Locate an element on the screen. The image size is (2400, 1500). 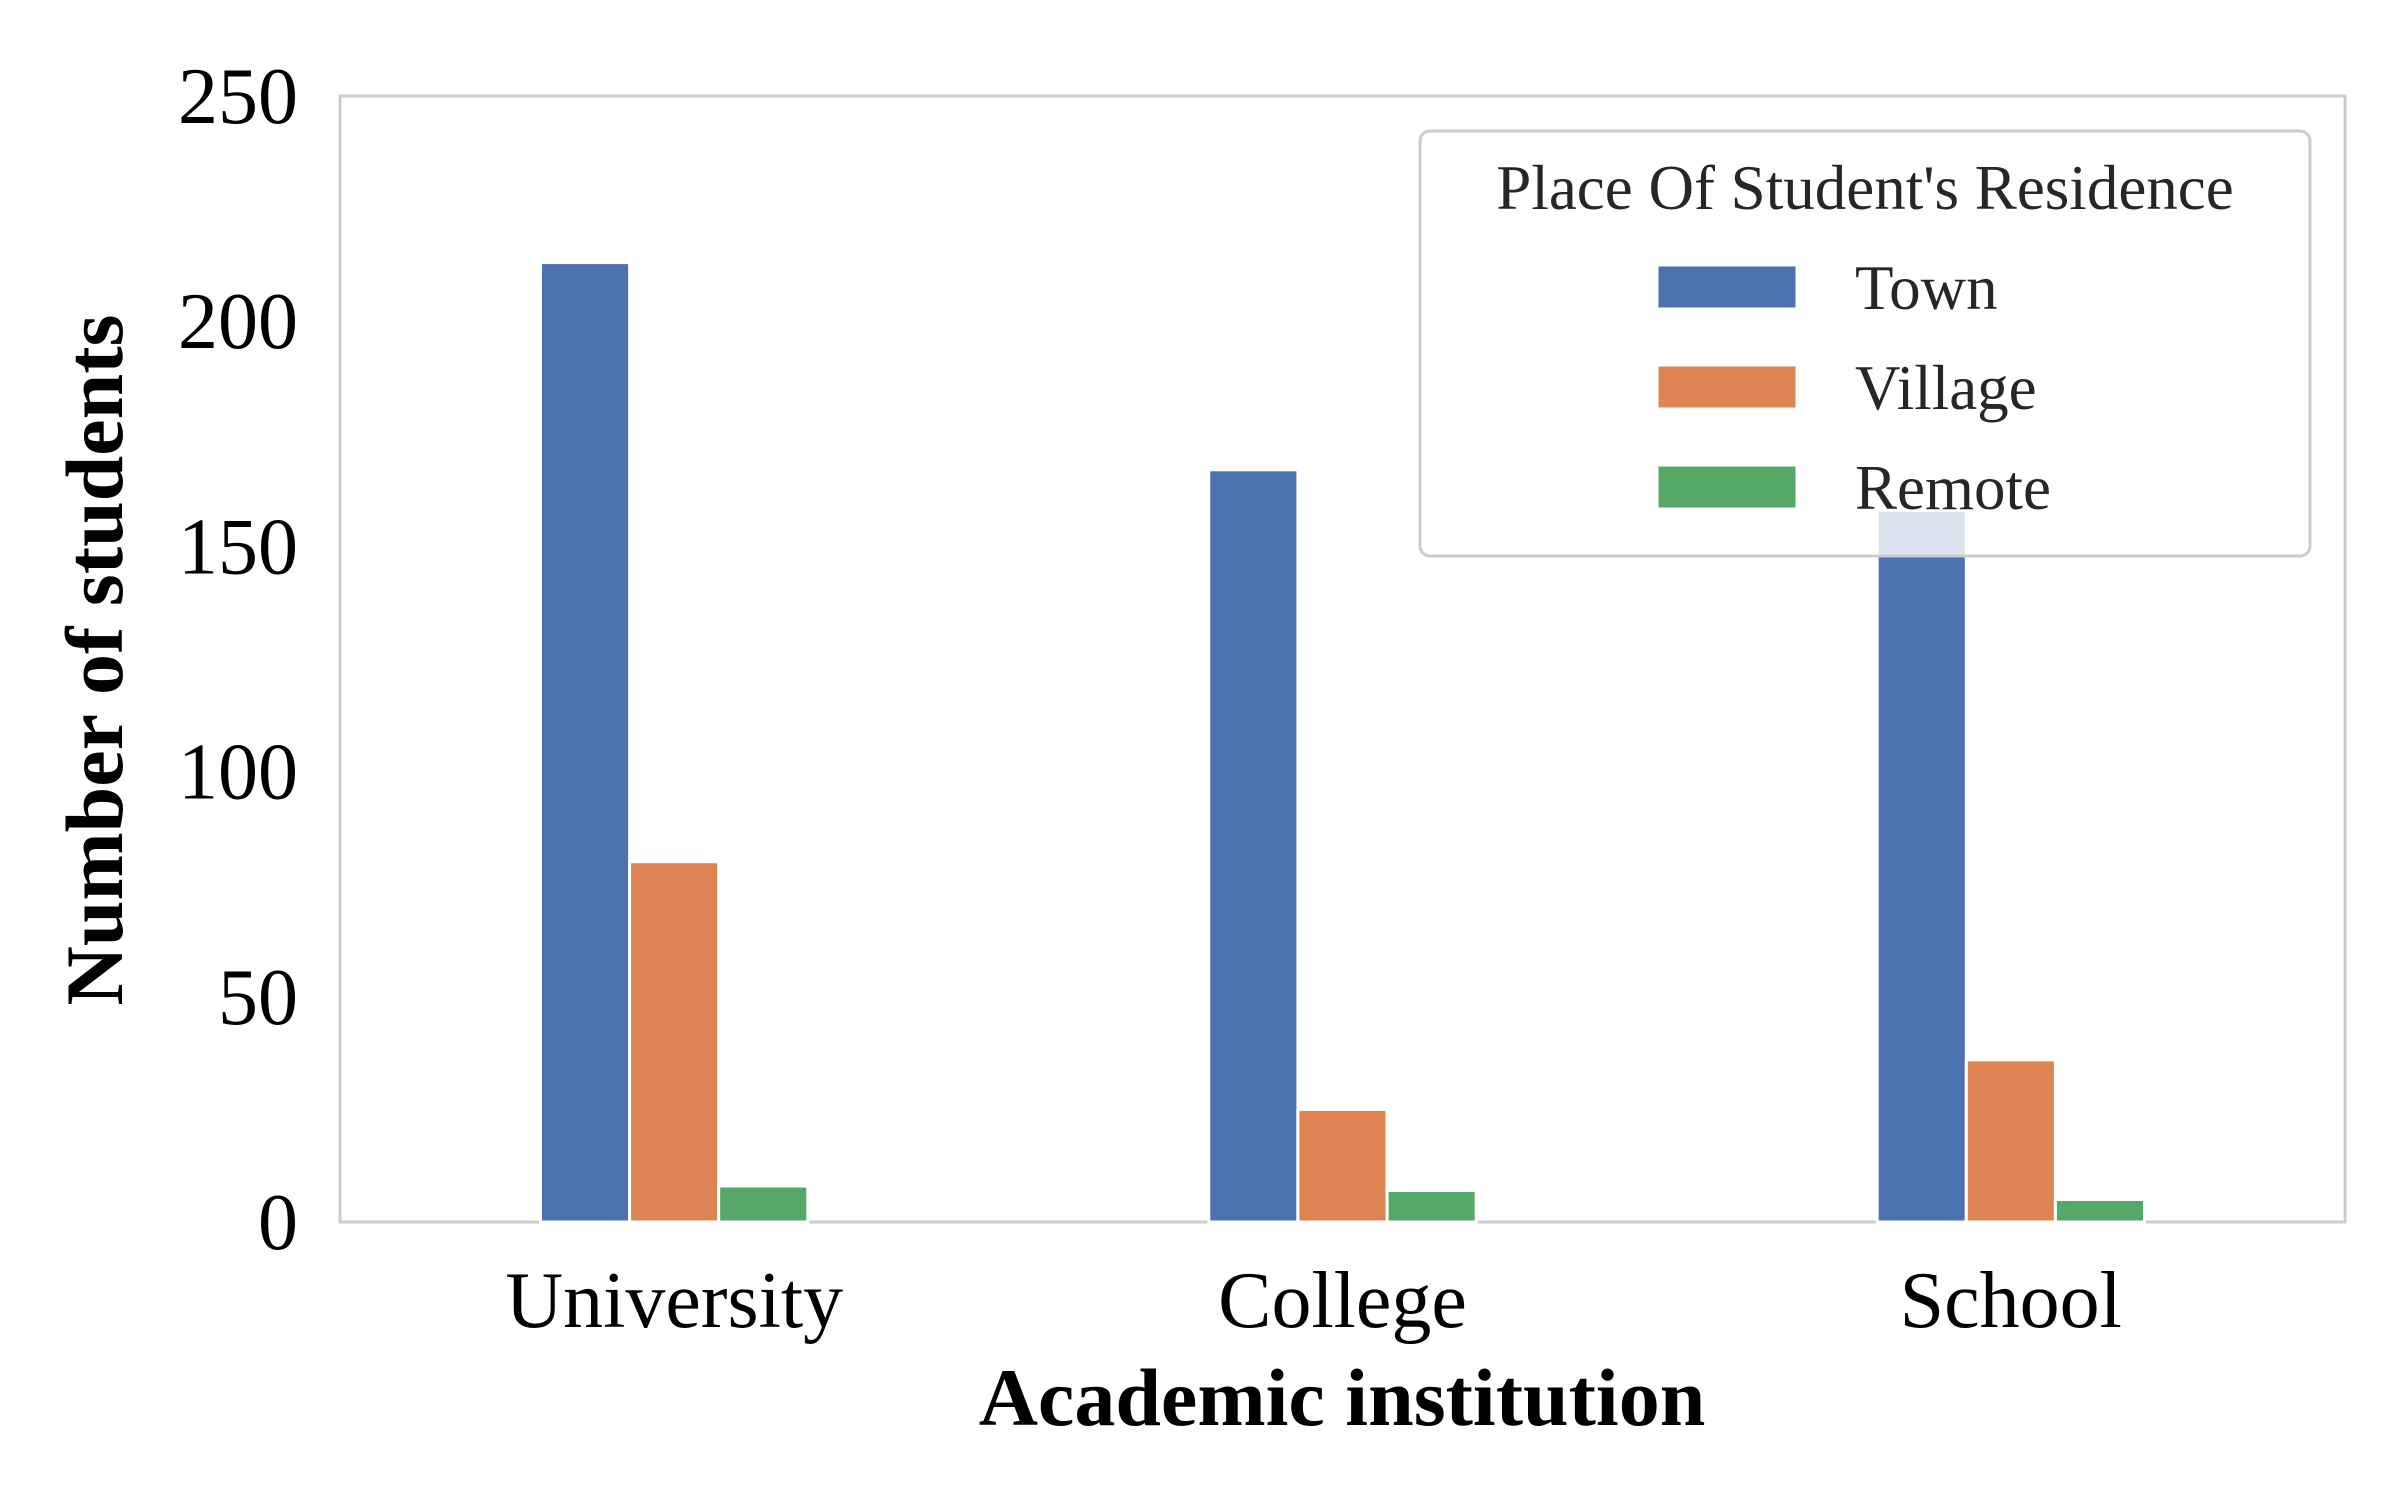
y-tick-label: 150 is located at coordinates (238, 547).